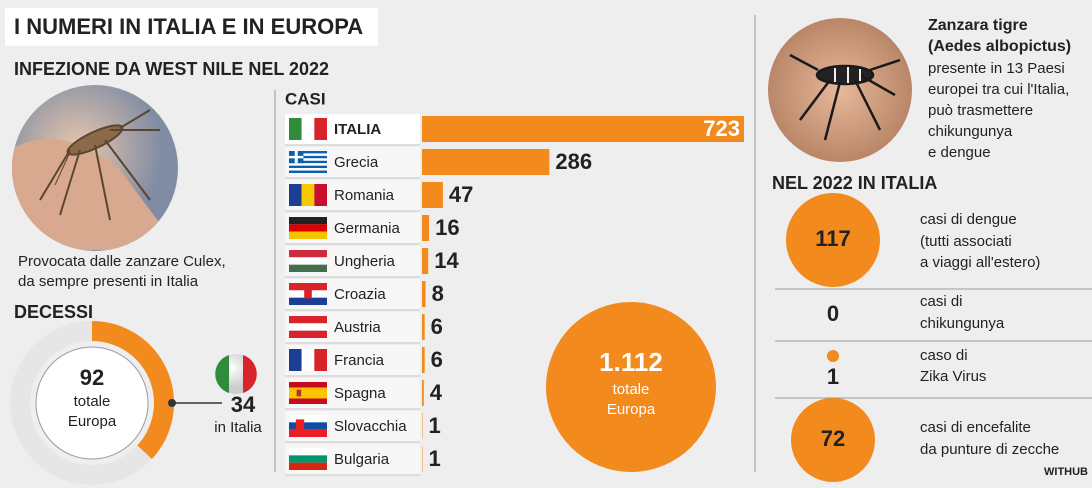 This screenshot has height=488, width=1092. Describe the element at coordinates (95, 168) in the screenshot. I see `culex-photo` at that location.